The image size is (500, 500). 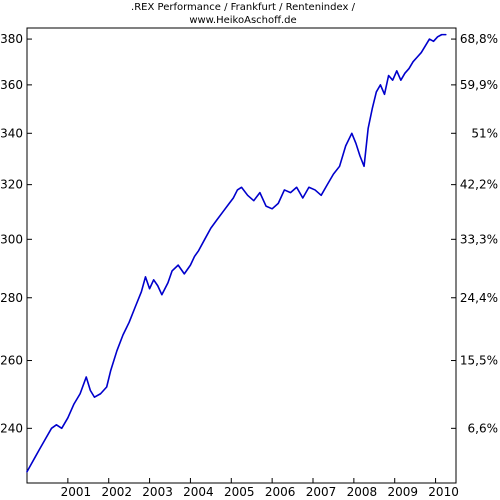 What do you see at coordinates (479, 185) in the screenshot?
I see `right-y-axis-tick-label: 42,2%` at bounding box center [479, 185].